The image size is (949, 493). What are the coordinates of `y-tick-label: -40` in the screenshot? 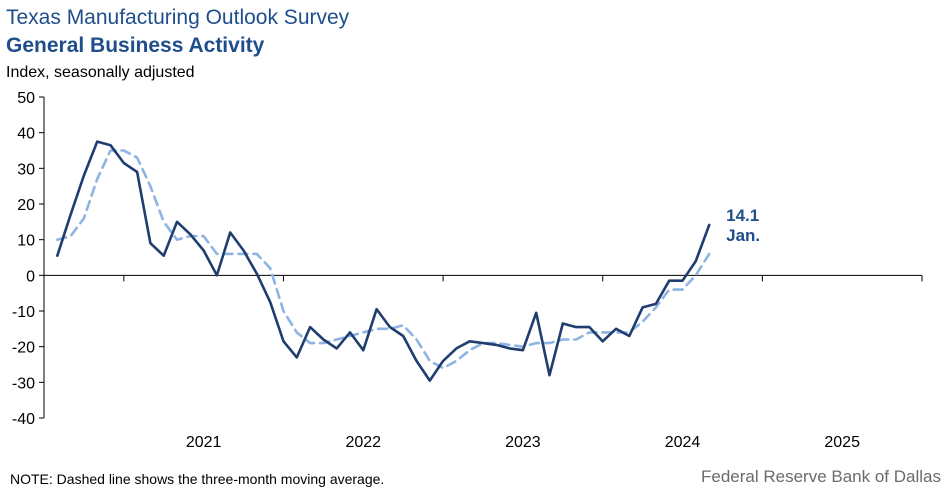 It's located at (23, 419).